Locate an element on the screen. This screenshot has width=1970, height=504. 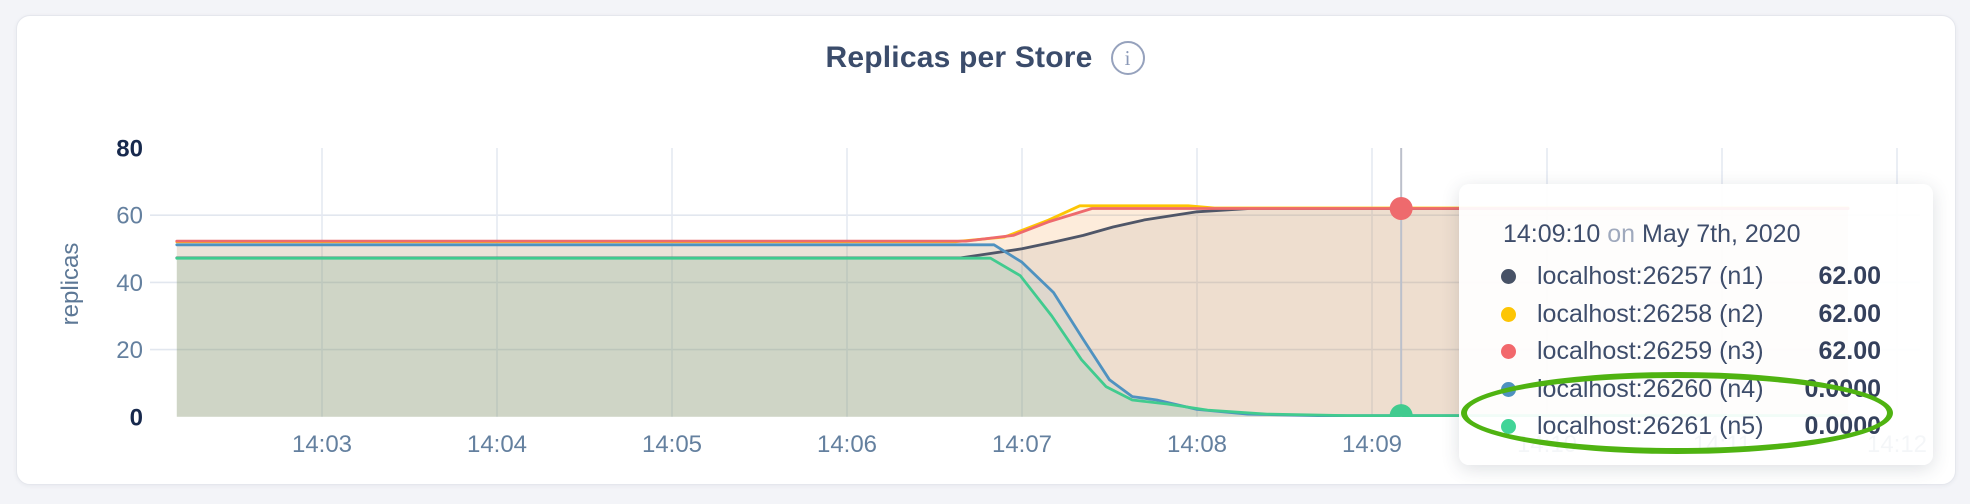
series-label: localhost:26258 (n2) is located at coordinates (1650, 313).